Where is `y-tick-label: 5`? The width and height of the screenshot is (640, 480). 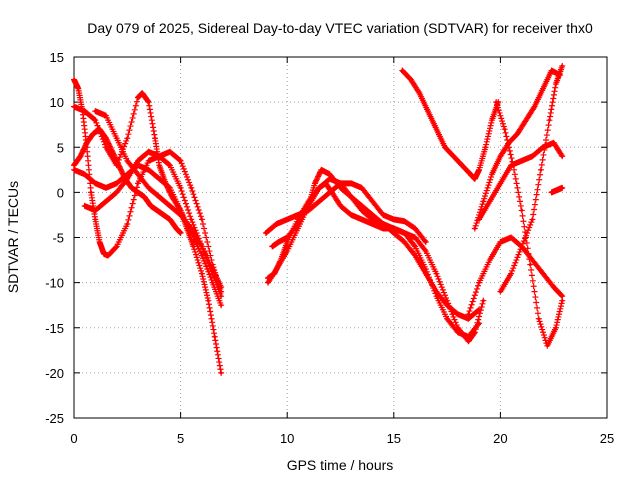
y-tick-label: 5 is located at coordinates (60, 147).